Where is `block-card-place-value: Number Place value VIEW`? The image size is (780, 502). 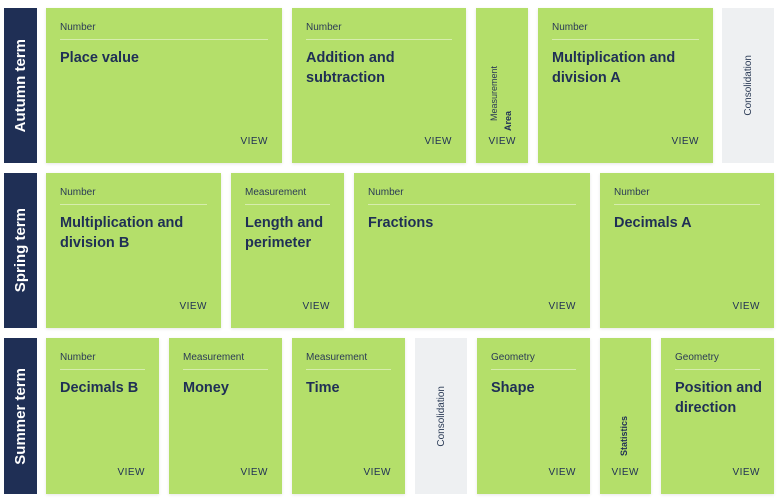 block-card-place-value: Number Place value VIEW is located at coordinates (164, 85).